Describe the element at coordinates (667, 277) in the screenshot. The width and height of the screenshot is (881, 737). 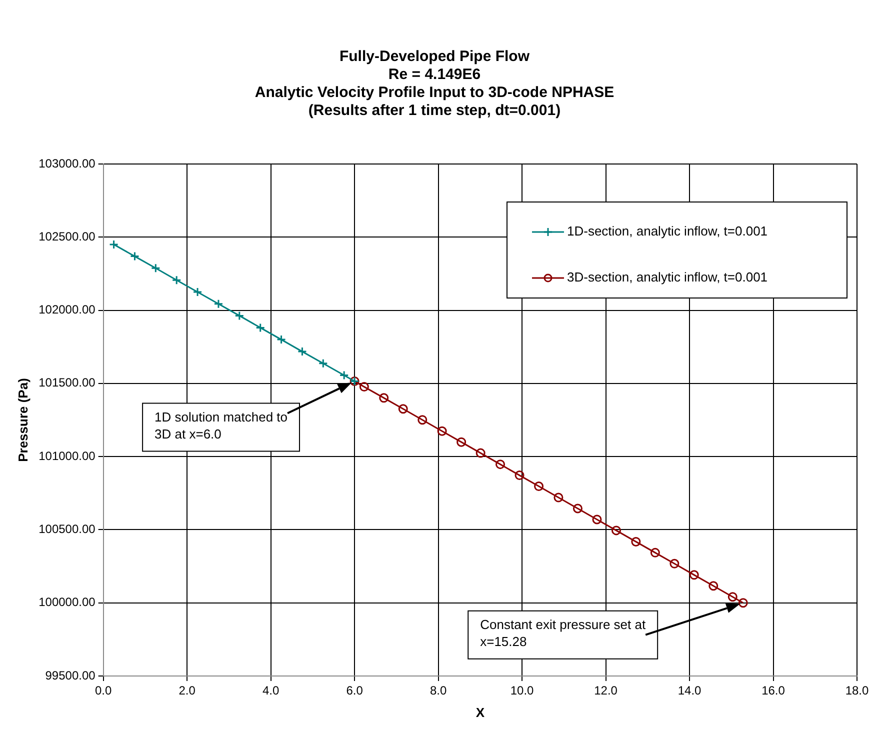
I see `legend-label: 3D-section, analytic inflow, t=0.001` at that location.